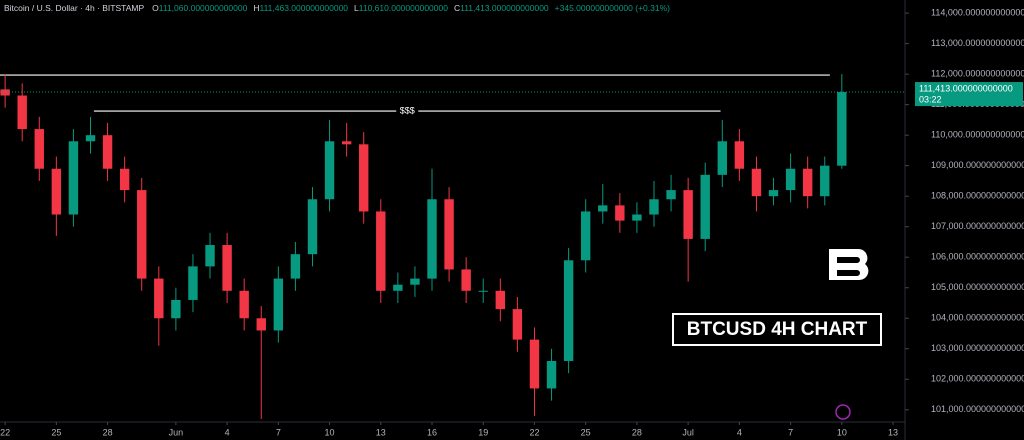 The width and height of the screenshot is (1024, 440). I want to click on logo-icon, so click(849, 265).